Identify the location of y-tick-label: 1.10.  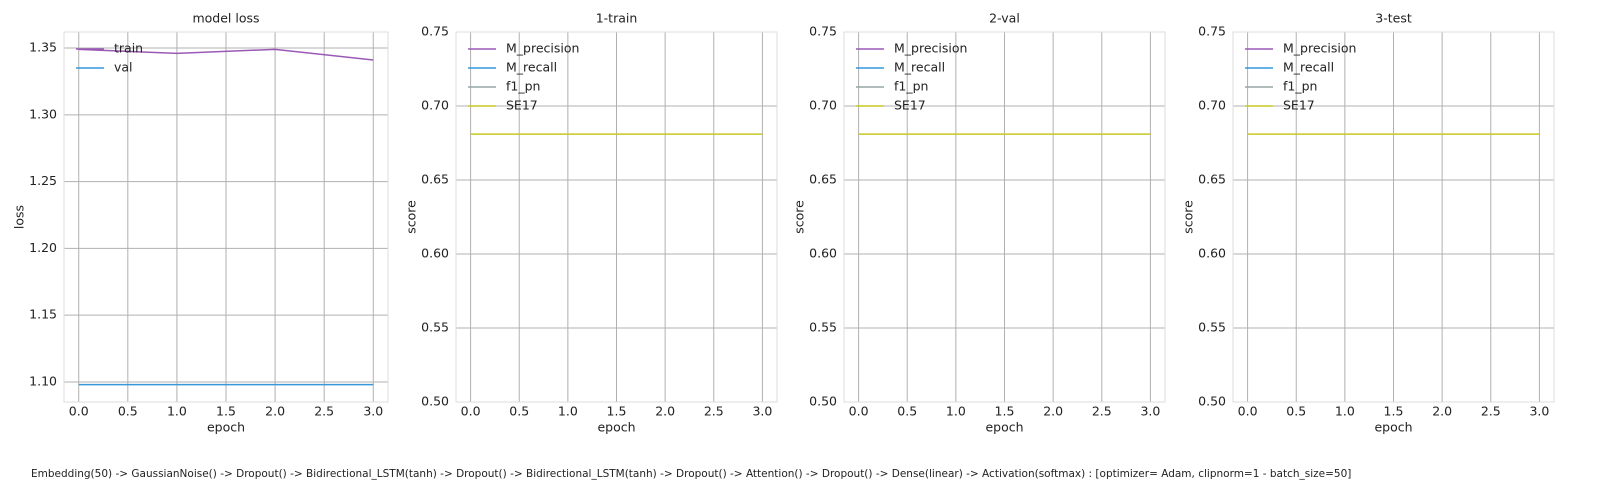
(43, 380).